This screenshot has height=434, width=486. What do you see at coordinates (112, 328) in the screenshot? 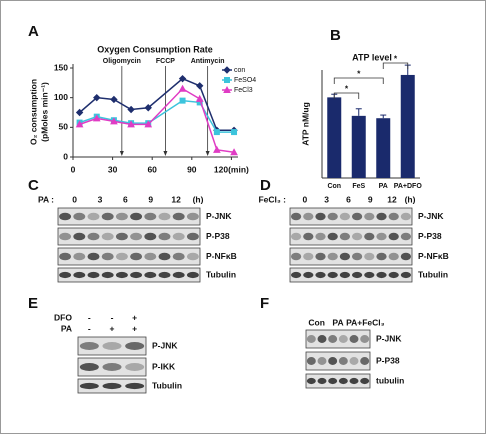
I see `condition-sign: +` at bounding box center [112, 328].